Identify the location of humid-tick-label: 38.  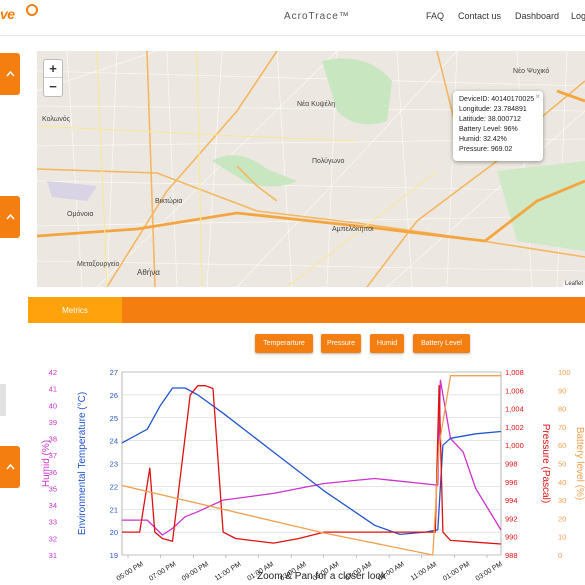
(53, 439).